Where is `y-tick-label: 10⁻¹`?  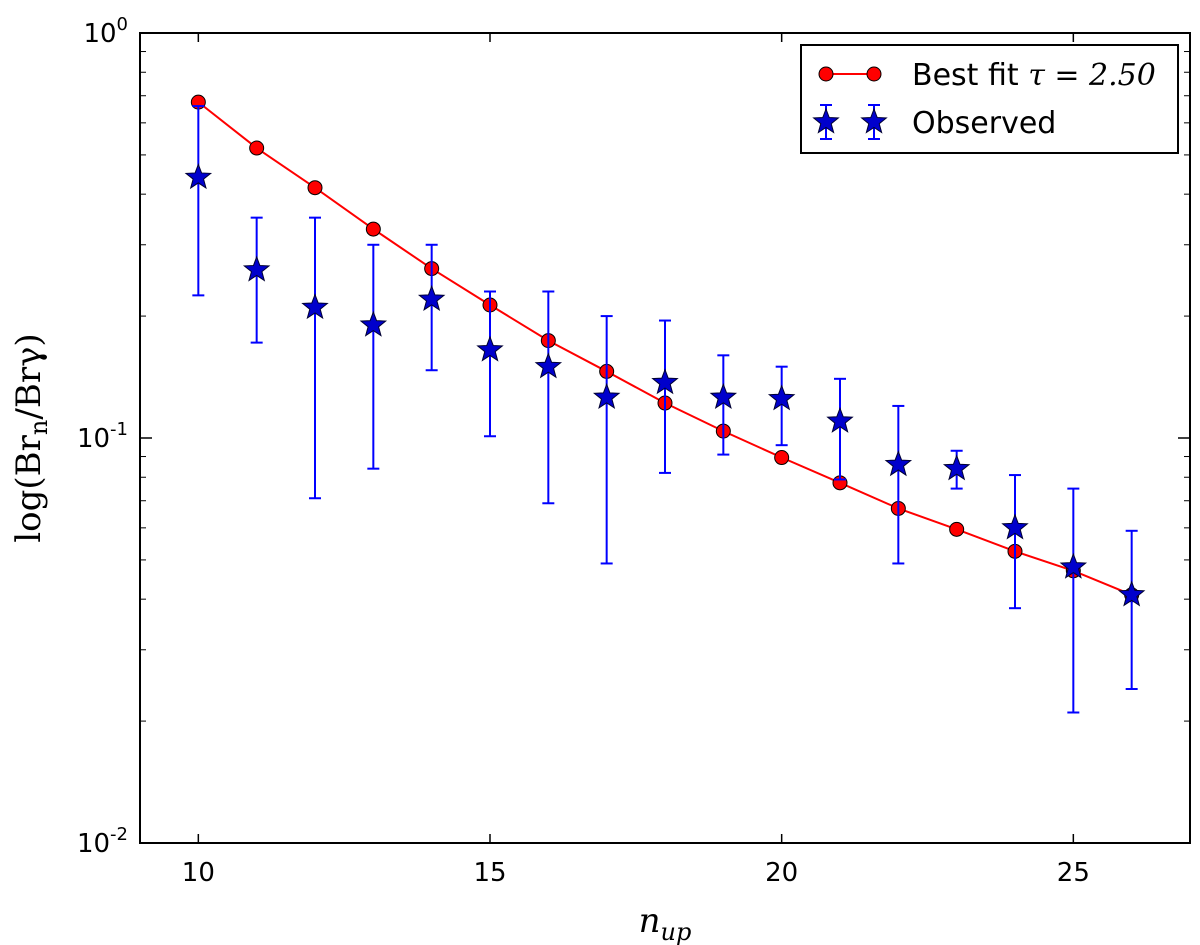
y-tick-label: 10⁻¹ is located at coordinates (102, 436).